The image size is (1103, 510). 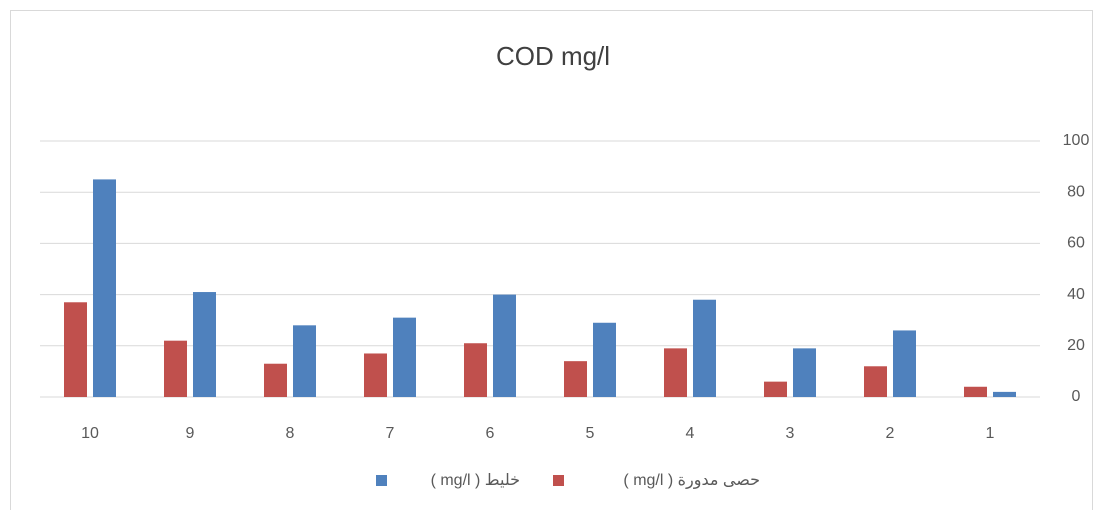 I want to click on x-tick-label: 8, so click(x=290, y=433).